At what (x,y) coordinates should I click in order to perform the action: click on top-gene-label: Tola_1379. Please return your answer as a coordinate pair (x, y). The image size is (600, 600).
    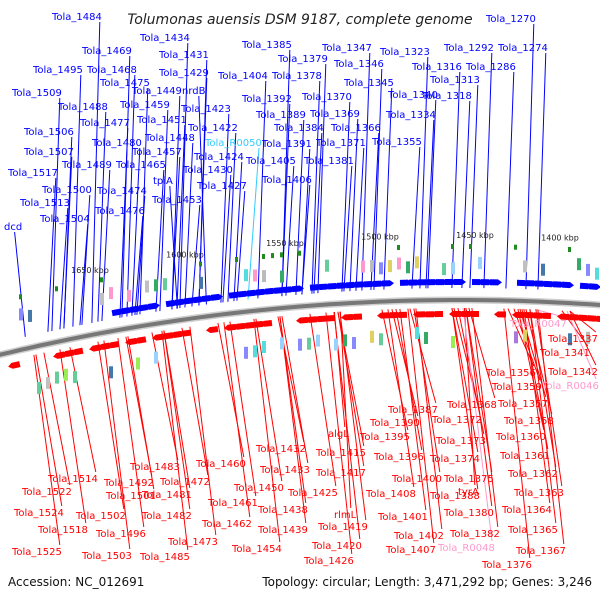
    Looking at the image, I should click on (302, 59).